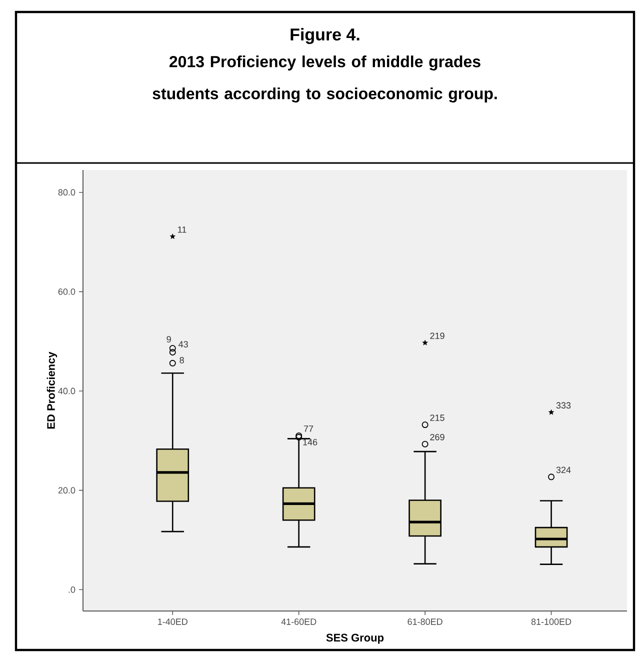 This screenshot has width=640, height=666. Describe the element at coordinates (437, 437) in the screenshot. I see `annotation: 269` at that location.